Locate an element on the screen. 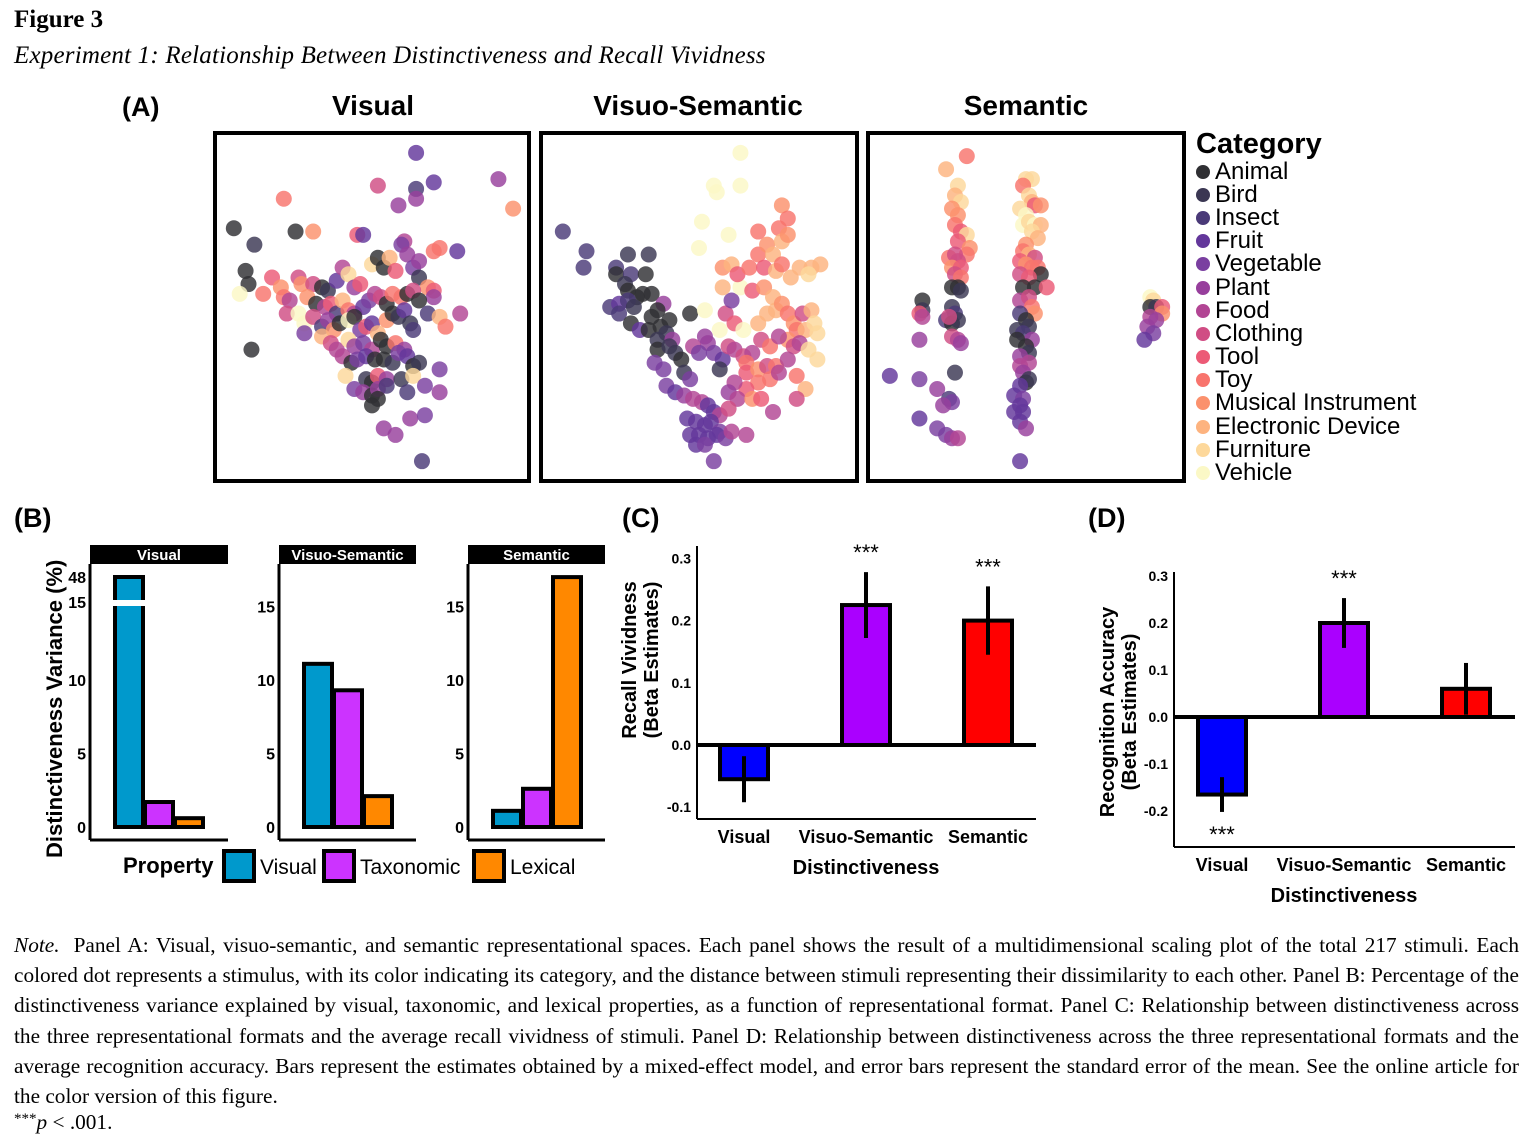 This screenshot has height=1142, width=1538. y-tick-label: 48 is located at coordinates (77, 578).